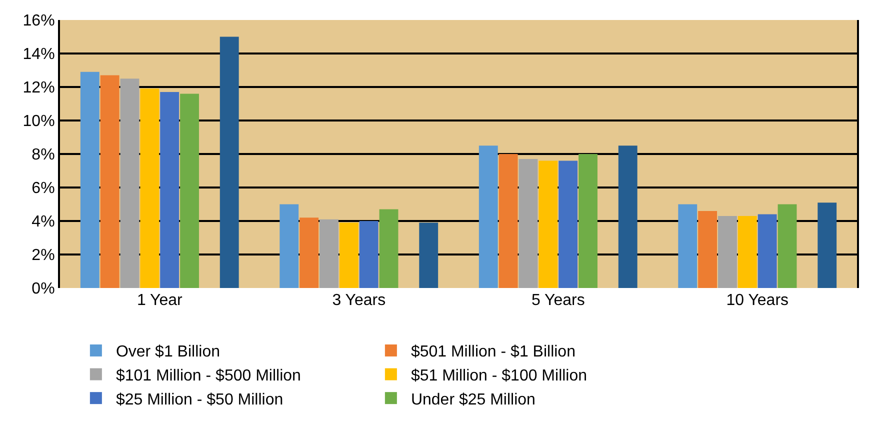  What do you see at coordinates (208, 376) in the screenshot?
I see `legend-label: $101 Million - $500 Million` at bounding box center [208, 376].